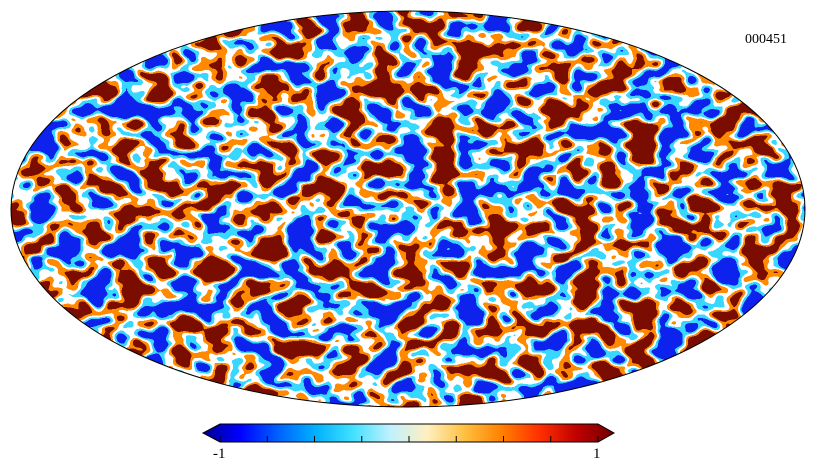 The image size is (817, 474). Describe the element at coordinates (597, 454) in the screenshot. I see `colorbar-max-label: 1` at that location.